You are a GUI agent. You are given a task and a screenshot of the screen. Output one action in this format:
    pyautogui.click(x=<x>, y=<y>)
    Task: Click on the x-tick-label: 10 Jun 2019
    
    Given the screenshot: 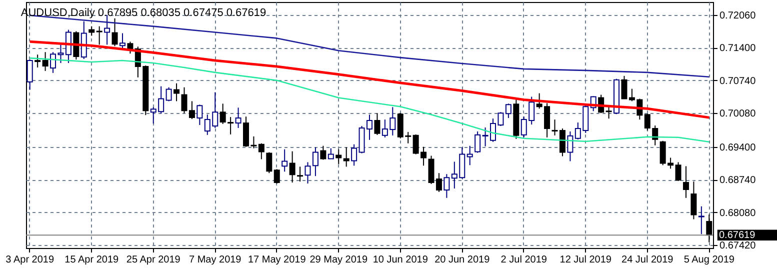 What is the action you would take?
    pyautogui.click(x=400, y=260)
    